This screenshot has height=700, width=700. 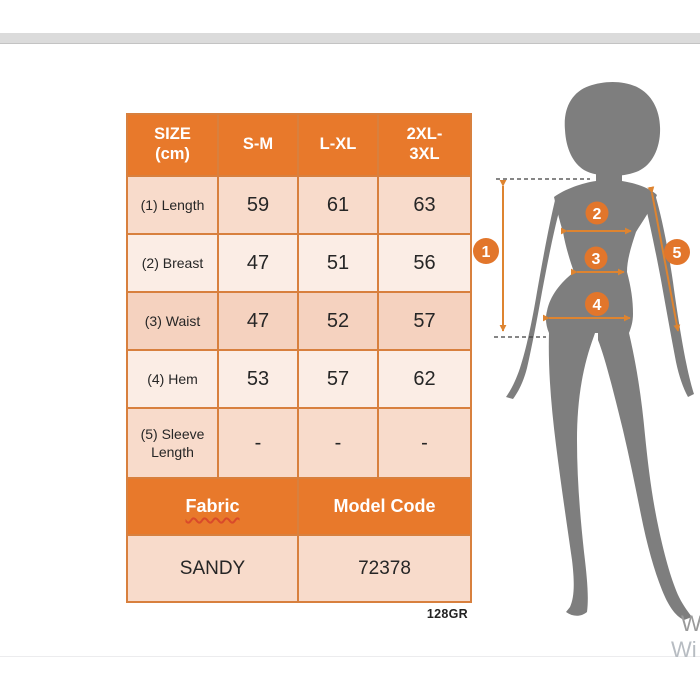 I want to click on sleeve-arrow, so click(x=664, y=259).